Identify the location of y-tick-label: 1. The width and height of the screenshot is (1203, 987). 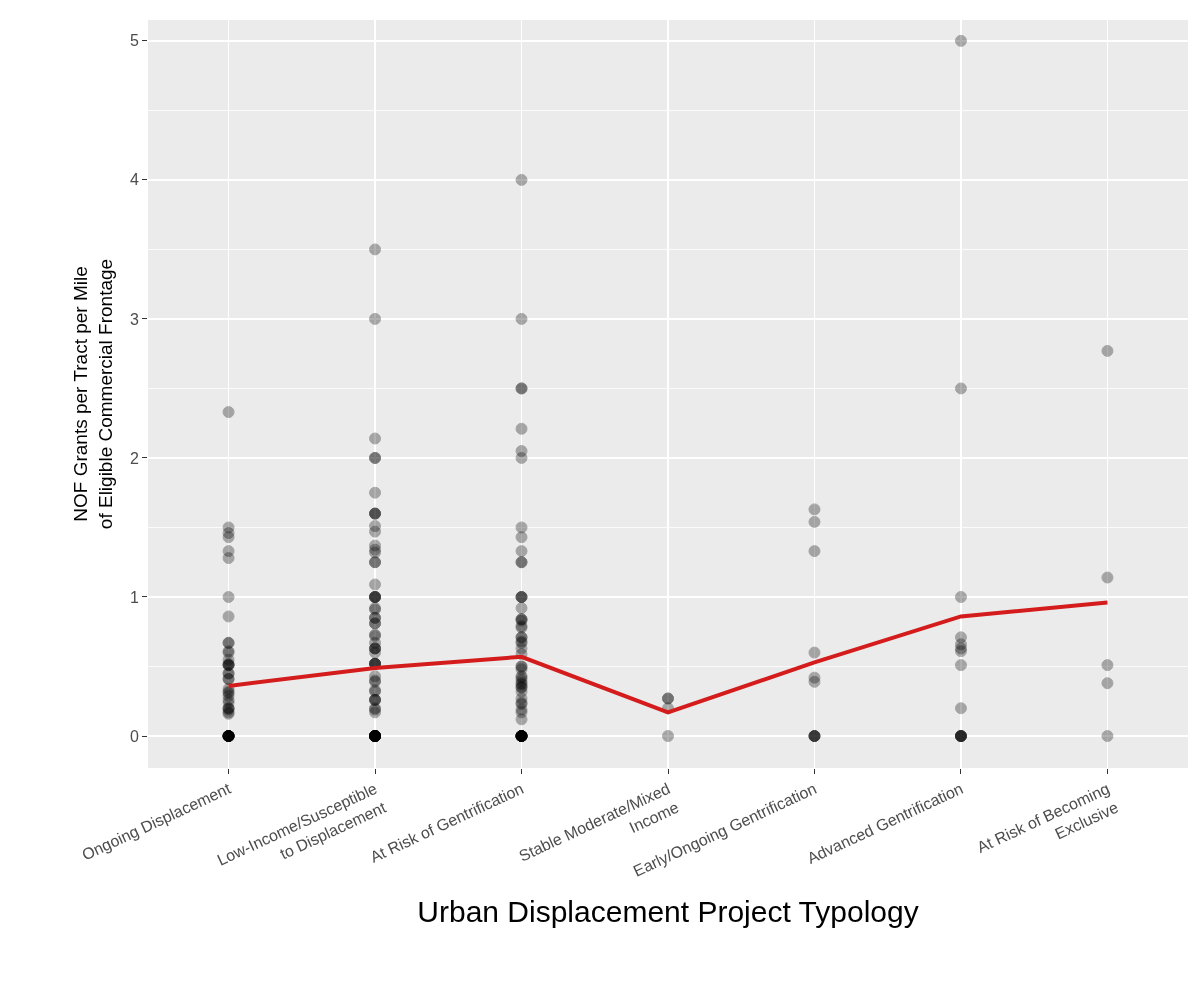
(134, 597).